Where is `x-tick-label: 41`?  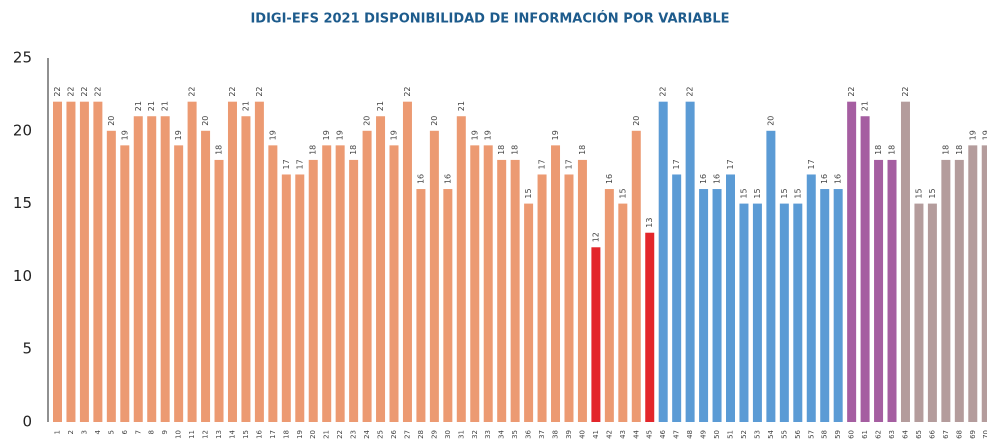
x-tick-label: 41 is located at coordinates (596, 434).